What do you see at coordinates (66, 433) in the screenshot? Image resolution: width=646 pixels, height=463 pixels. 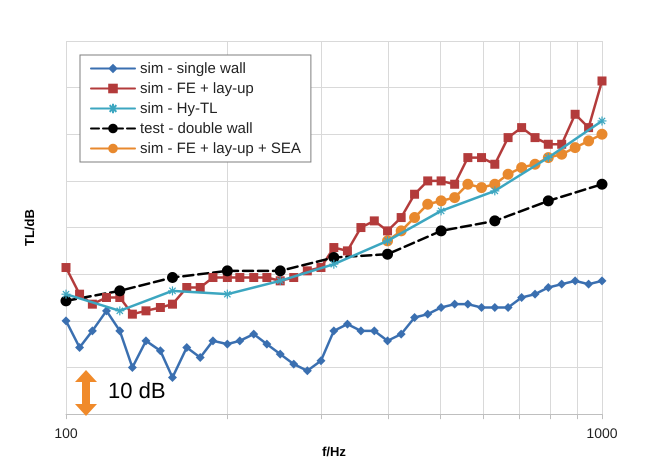 I see `x-tick-label: 100` at bounding box center [66, 433].